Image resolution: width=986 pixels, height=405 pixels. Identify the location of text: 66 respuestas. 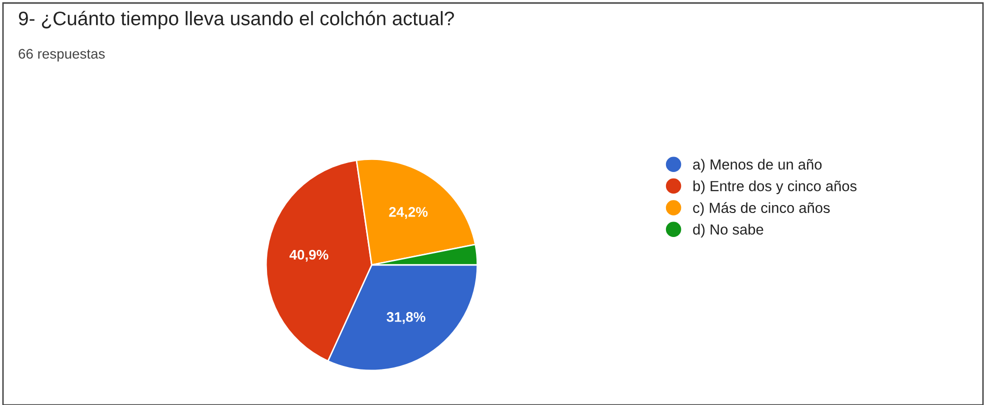
(61, 55).